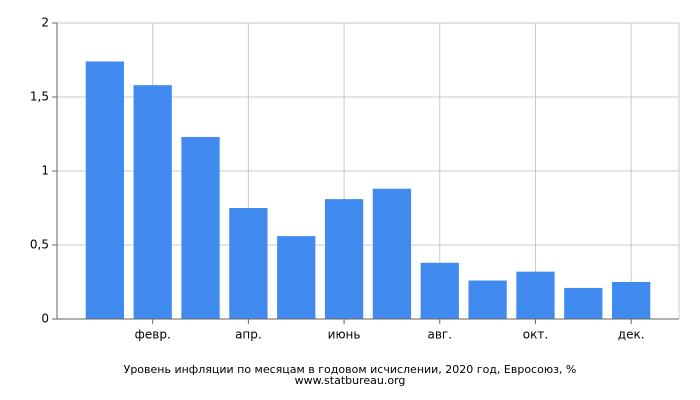  I want to click on chart-source: www.statbureau.org, so click(350, 380).